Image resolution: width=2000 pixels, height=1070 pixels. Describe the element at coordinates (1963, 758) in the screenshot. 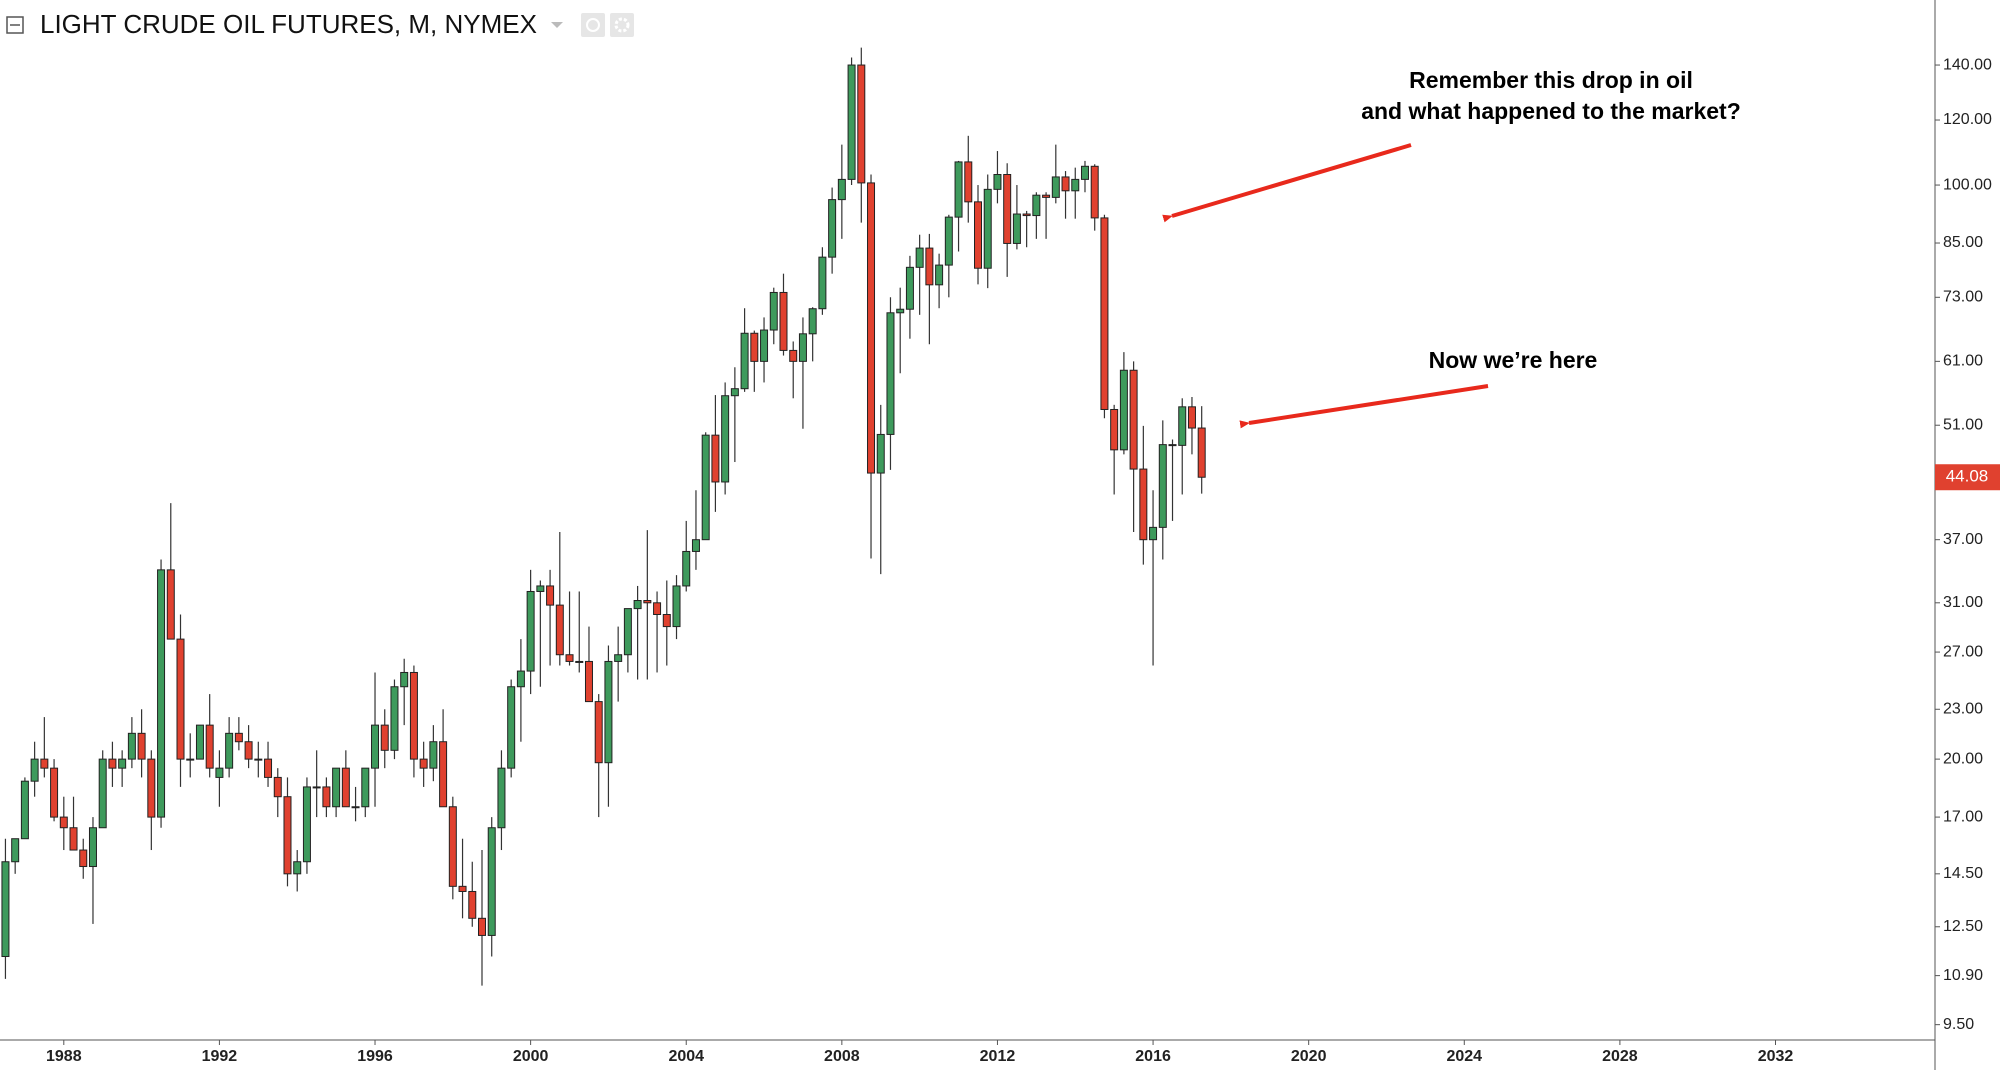

I see `y-tick-label: 20.00` at that location.